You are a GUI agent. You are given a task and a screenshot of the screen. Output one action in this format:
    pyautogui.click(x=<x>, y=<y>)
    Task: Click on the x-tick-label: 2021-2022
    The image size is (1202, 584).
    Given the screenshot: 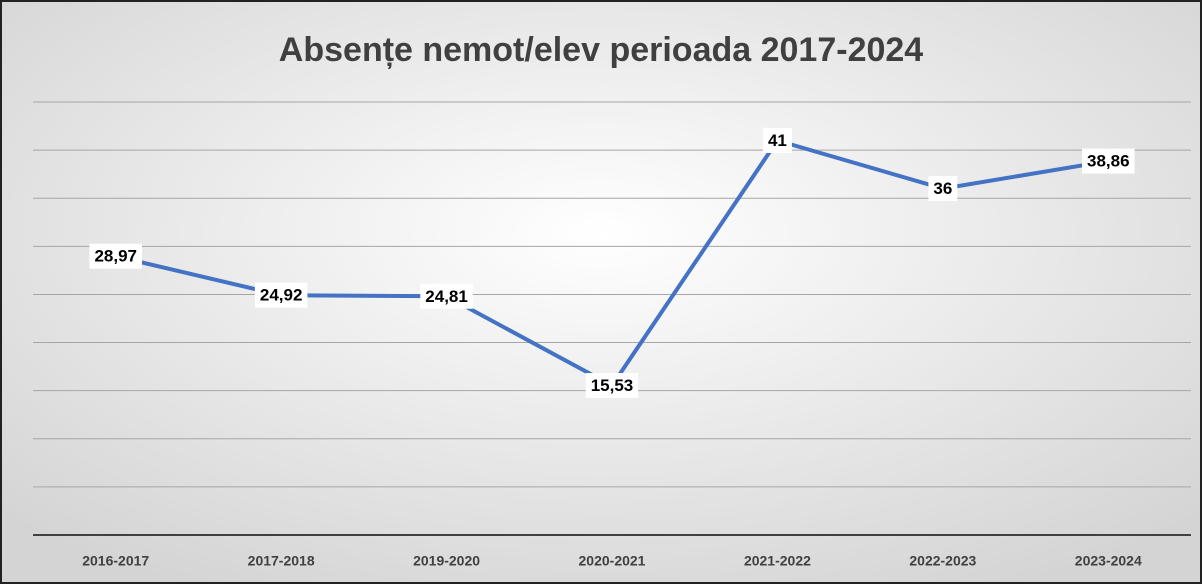 What is the action you would take?
    pyautogui.click(x=777, y=561)
    